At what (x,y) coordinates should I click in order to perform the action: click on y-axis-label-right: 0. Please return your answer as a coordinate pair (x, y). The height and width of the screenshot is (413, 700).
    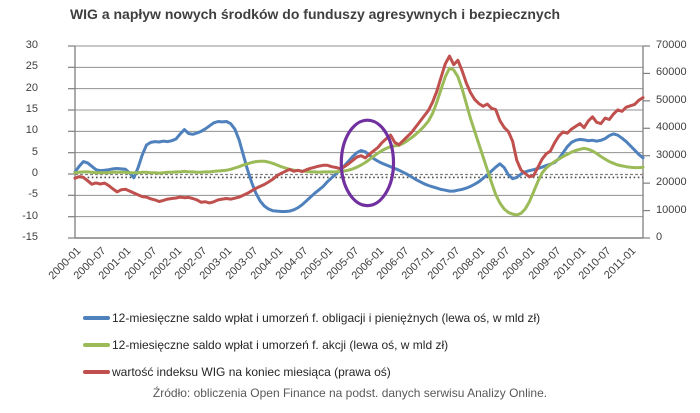
    Looking at the image, I should click on (659, 237).